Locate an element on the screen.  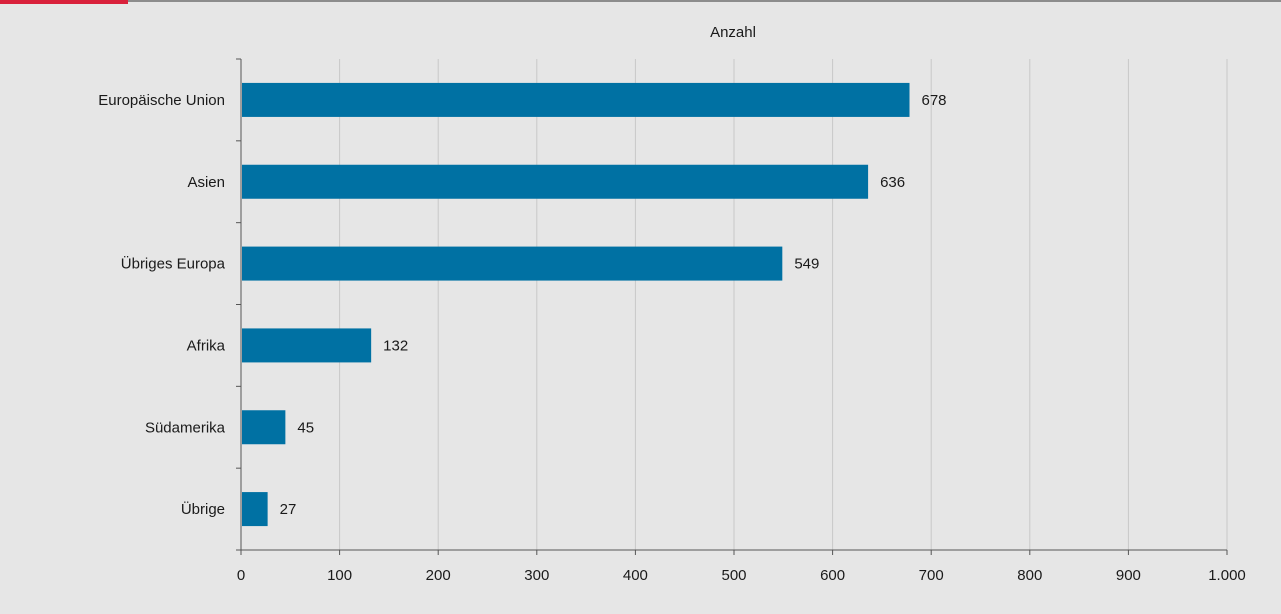
x-tick-label: 100 is located at coordinates (339, 575).